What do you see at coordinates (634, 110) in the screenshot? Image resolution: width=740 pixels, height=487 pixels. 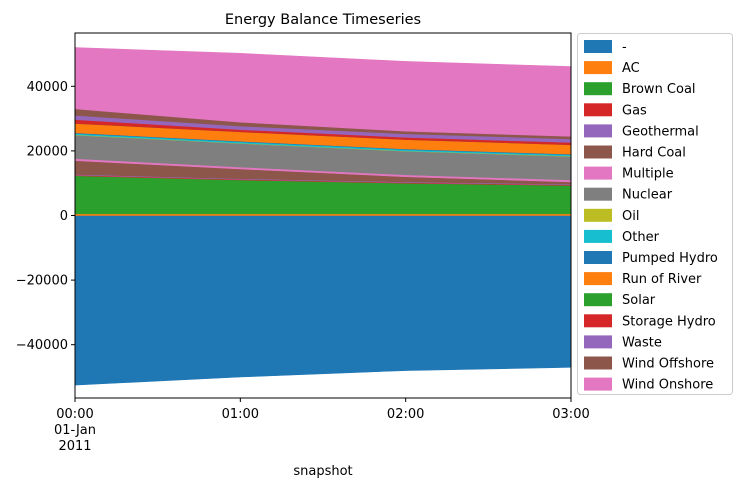 I see `legend-label-gas: Gas` at bounding box center [634, 110].